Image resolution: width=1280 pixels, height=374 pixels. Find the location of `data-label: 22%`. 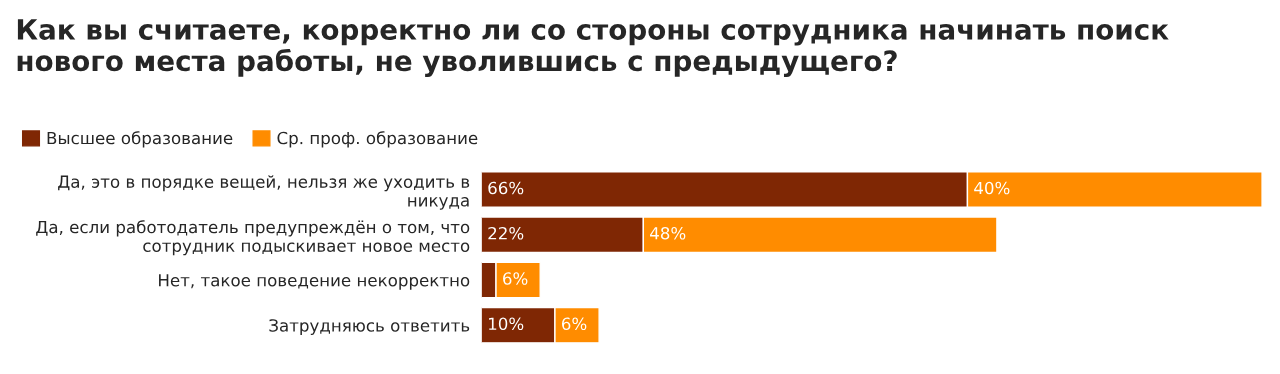

data-label: 22% is located at coordinates (506, 233).